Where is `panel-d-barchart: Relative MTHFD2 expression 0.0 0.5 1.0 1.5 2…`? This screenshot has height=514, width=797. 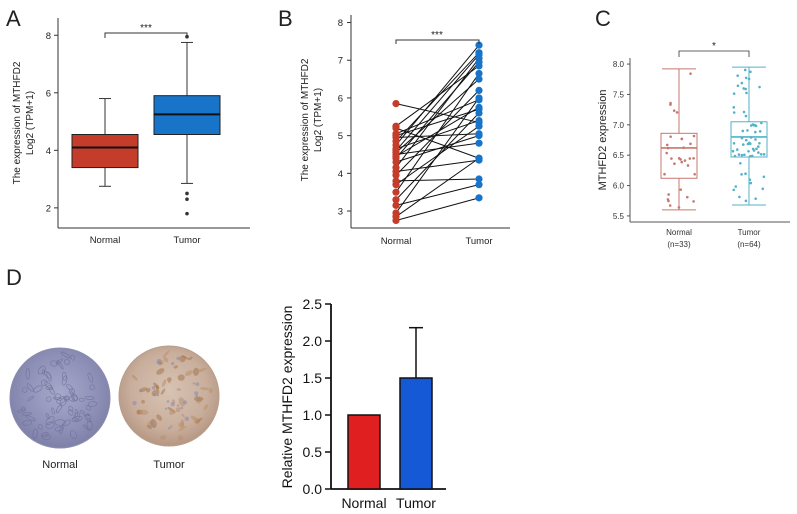 panel-d-barchart: Relative MTHFD2 expression 0.0 0.5 1.0 1.5 2… is located at coordinates (362, 403).